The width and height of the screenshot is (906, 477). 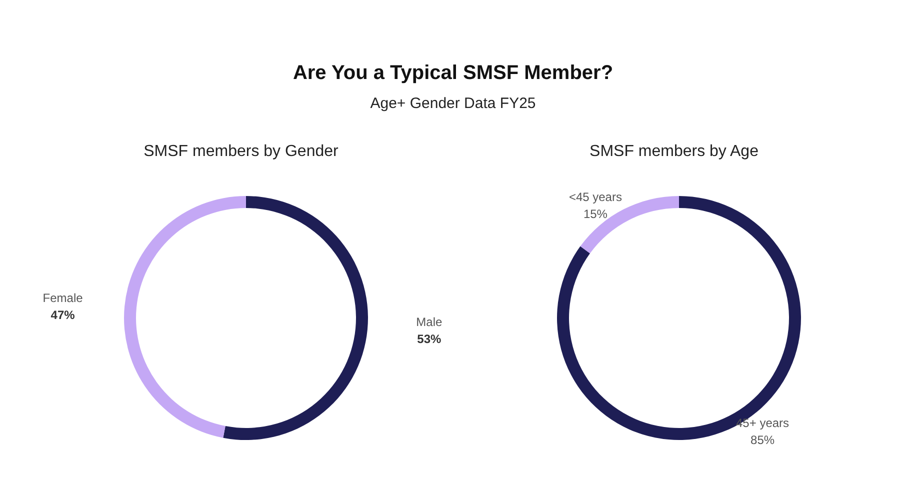 I want to click on slice-label: <45 years, so click(x=595, y=197).